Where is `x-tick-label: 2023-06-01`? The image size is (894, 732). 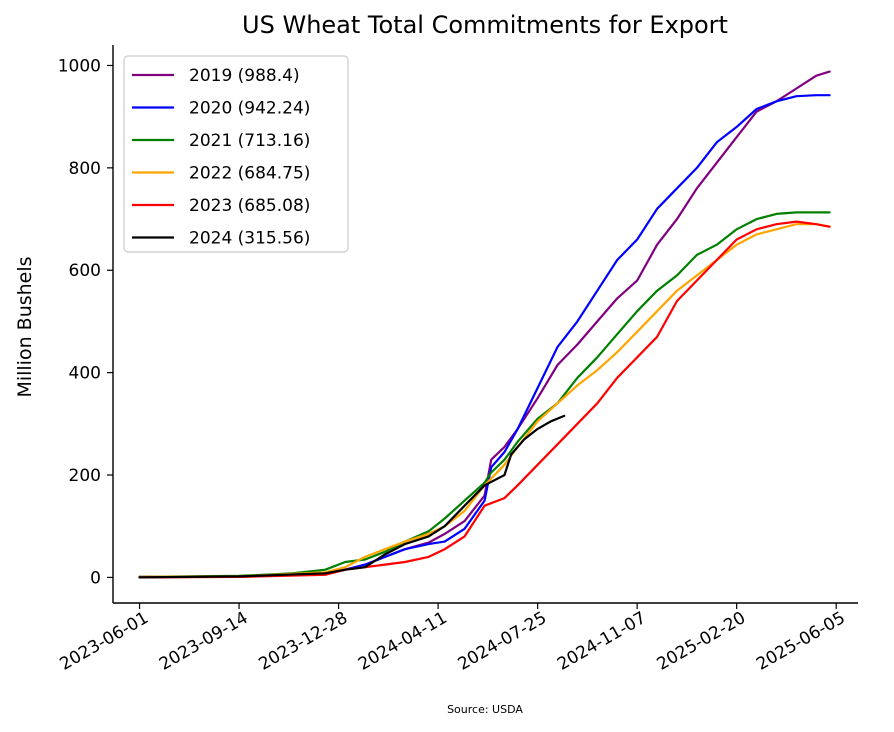
x-tick-label: 2023-06-01 is located at coordinates (104, 641).